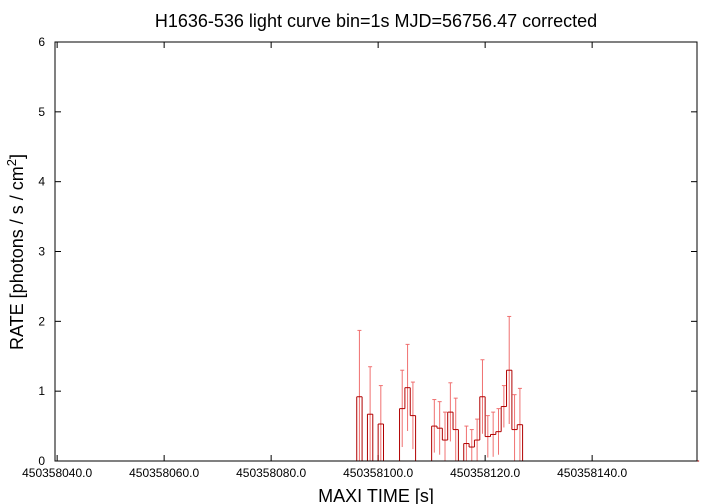  I want to click on y-tick-label: 4, so click(41, 182).